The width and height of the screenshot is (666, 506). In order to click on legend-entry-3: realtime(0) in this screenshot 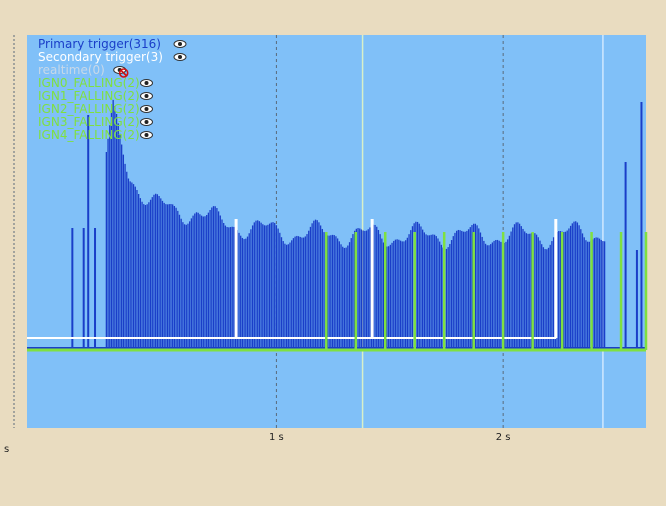, I will do `click(71, 70)`.